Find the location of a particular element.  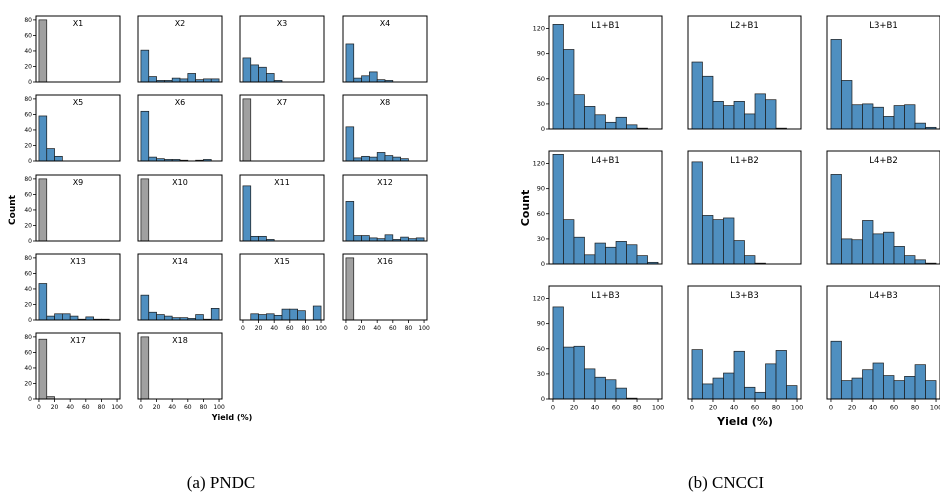

subplot-title: X12 is located at coordinates (385, 182).